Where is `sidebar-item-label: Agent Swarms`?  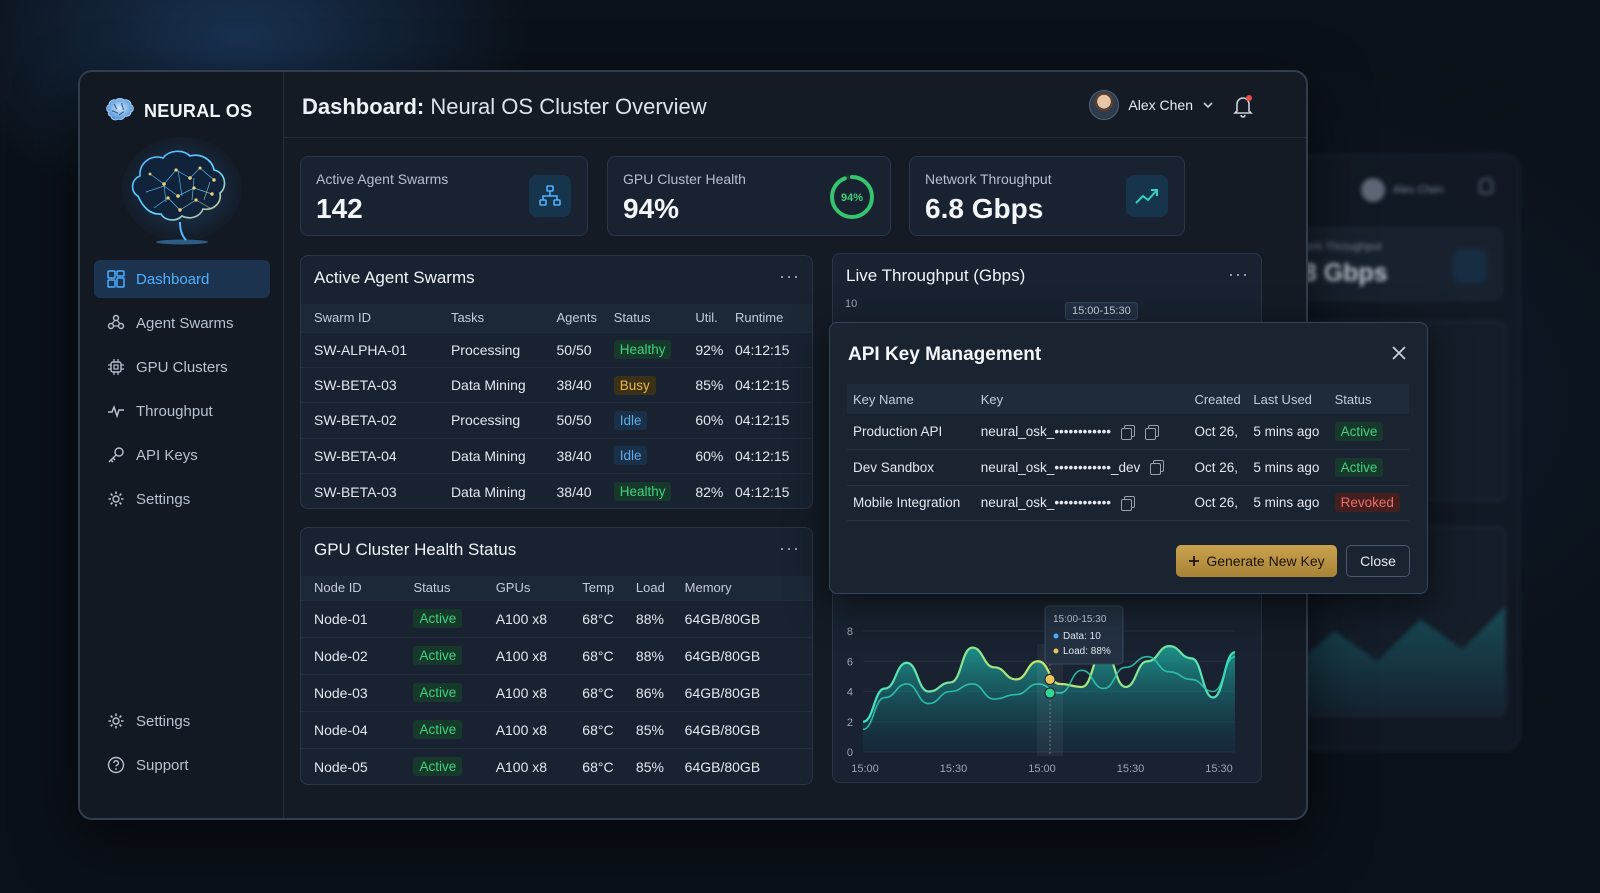 sidebar-item-label: Agent Swarms is located at coordinates (185, 323).